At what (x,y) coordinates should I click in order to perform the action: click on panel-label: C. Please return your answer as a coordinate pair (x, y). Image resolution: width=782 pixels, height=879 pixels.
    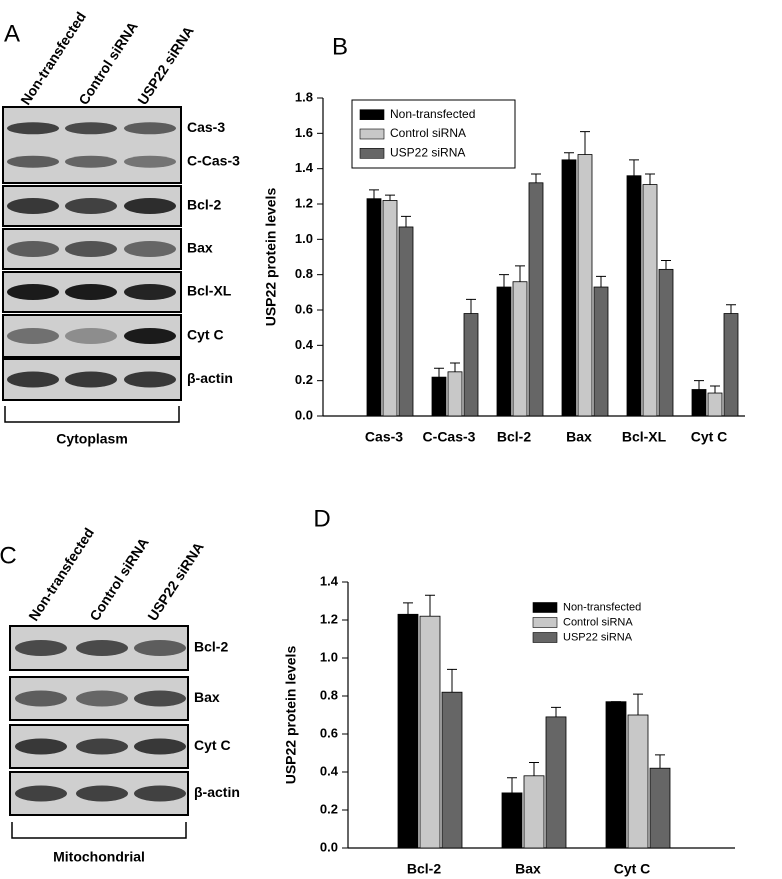
    Looking at the image, I should click on (8, 555).